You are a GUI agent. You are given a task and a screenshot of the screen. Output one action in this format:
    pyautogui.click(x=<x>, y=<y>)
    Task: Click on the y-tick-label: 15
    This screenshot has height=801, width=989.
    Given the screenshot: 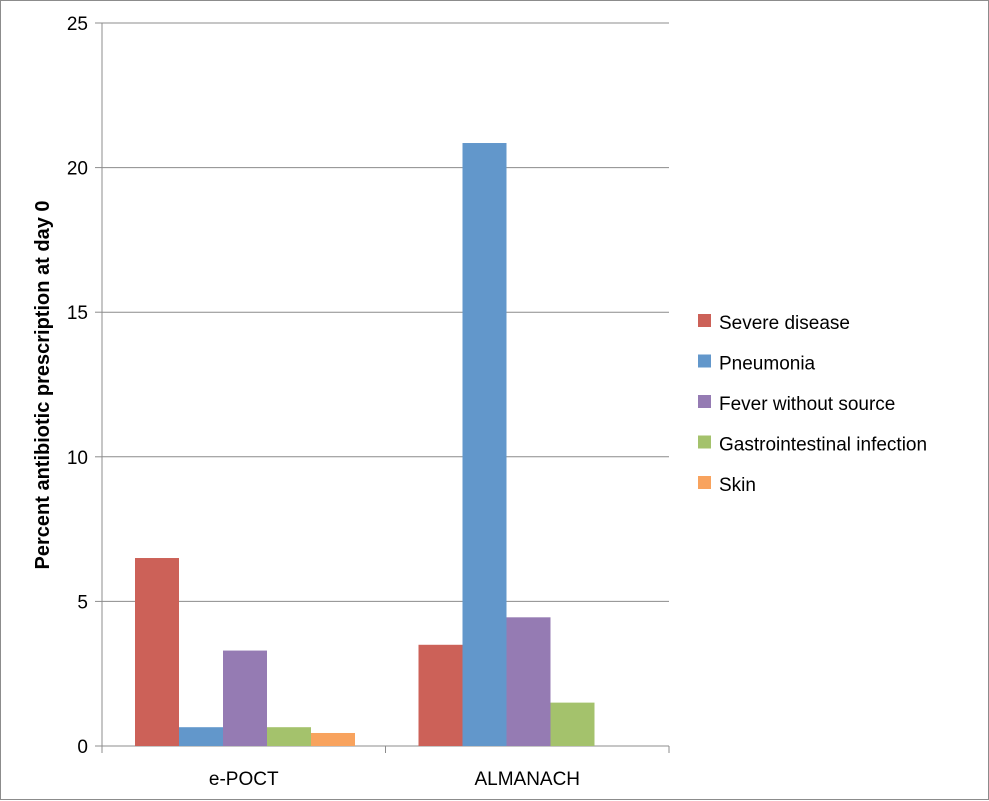 What is the action you would take?
    pyautogui.click(x=77, y=313)
    